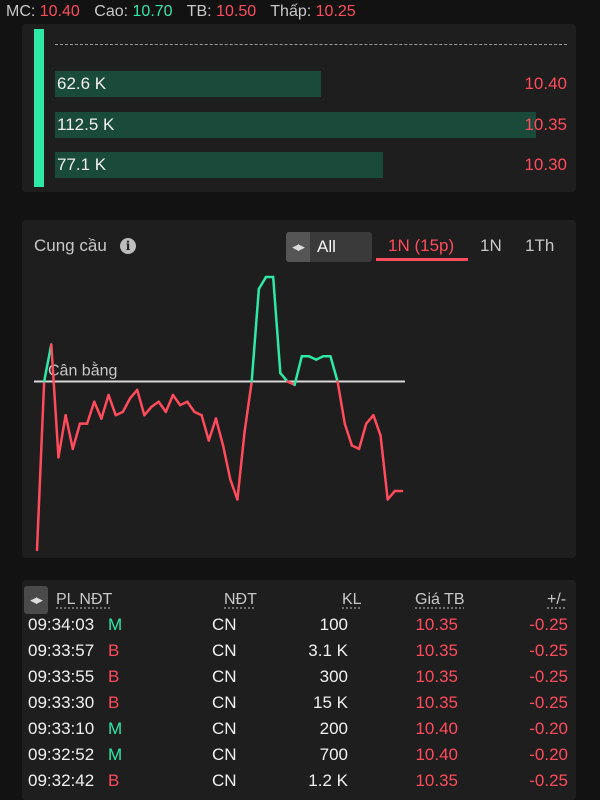 The height and width of the screenshot is (800, 600). I want to click on mc-label: MC:, so click(21, 11).